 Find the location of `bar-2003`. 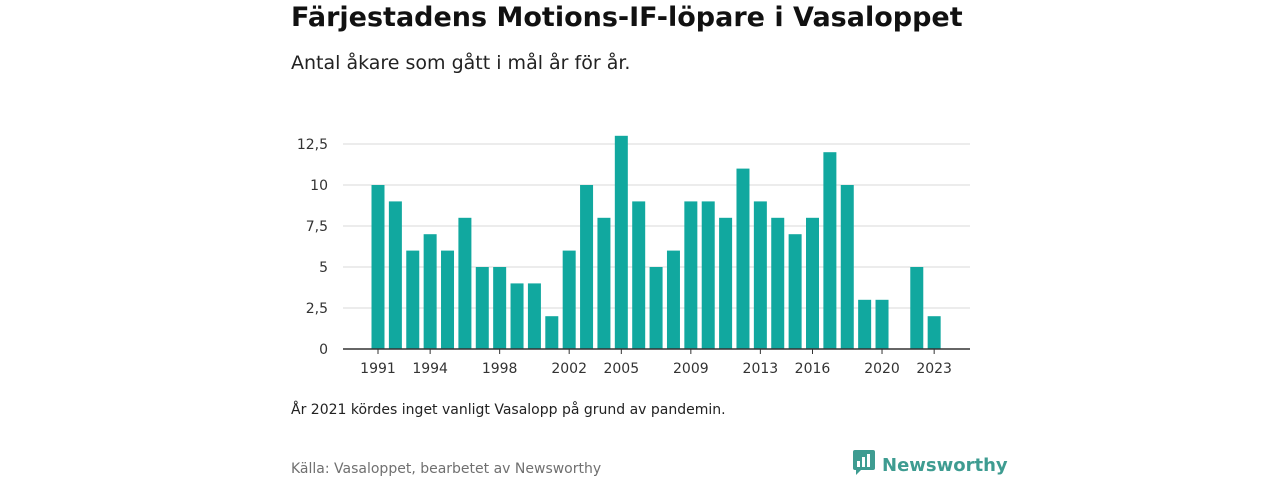

bar-2003 is located at coordinates (587, 267).